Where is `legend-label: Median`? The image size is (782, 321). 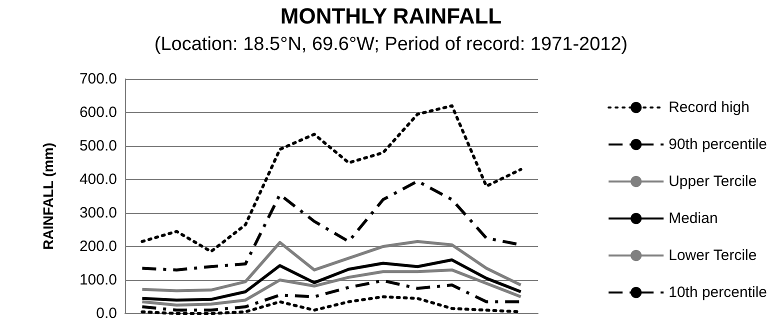
legend-label: Median is located at coordinates (693, 218).